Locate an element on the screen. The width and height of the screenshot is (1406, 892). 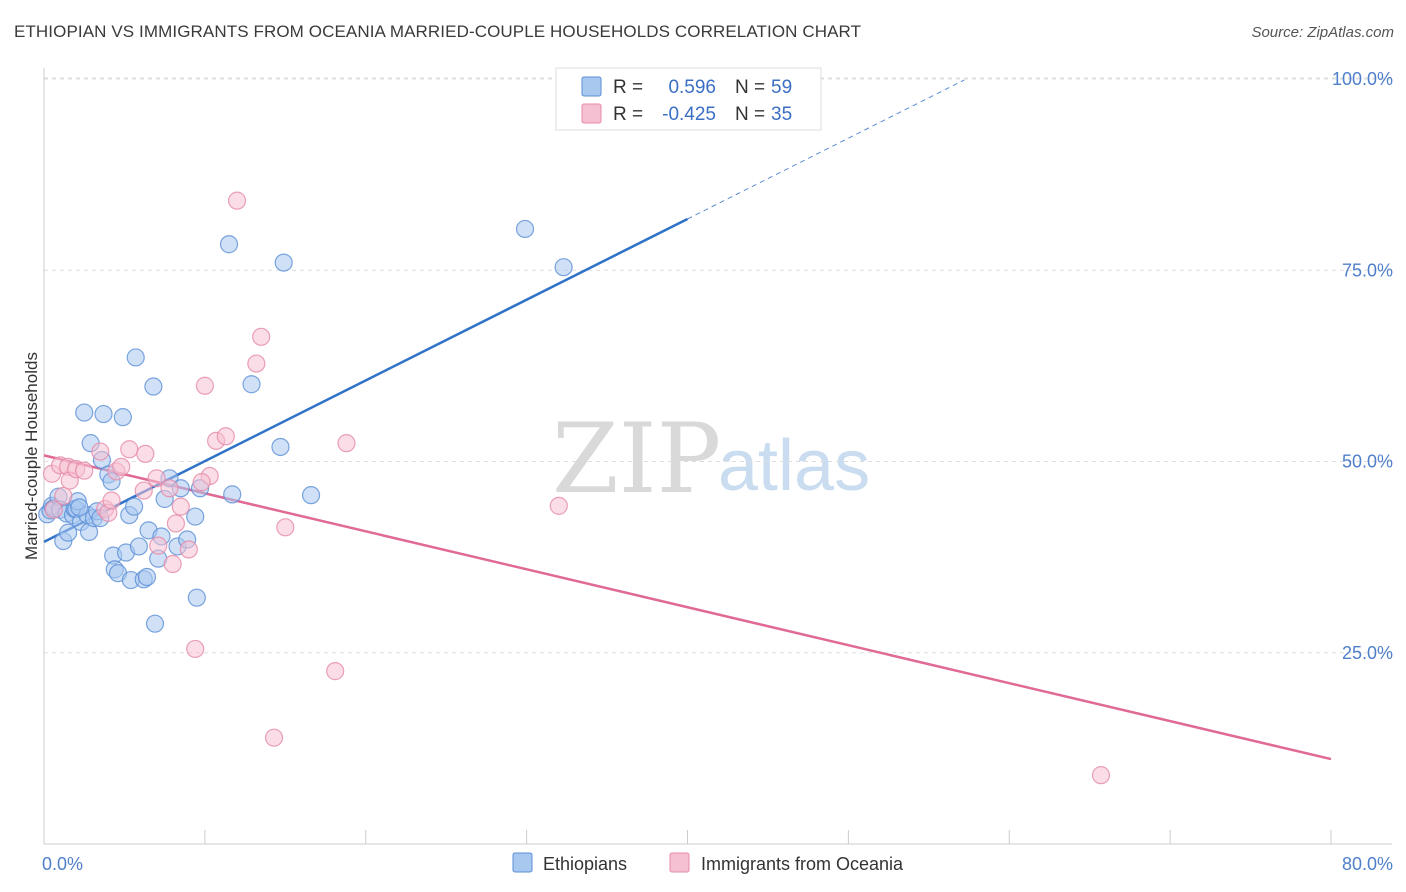
legend-n-label-2: N = is located at coordinates (750, 114).